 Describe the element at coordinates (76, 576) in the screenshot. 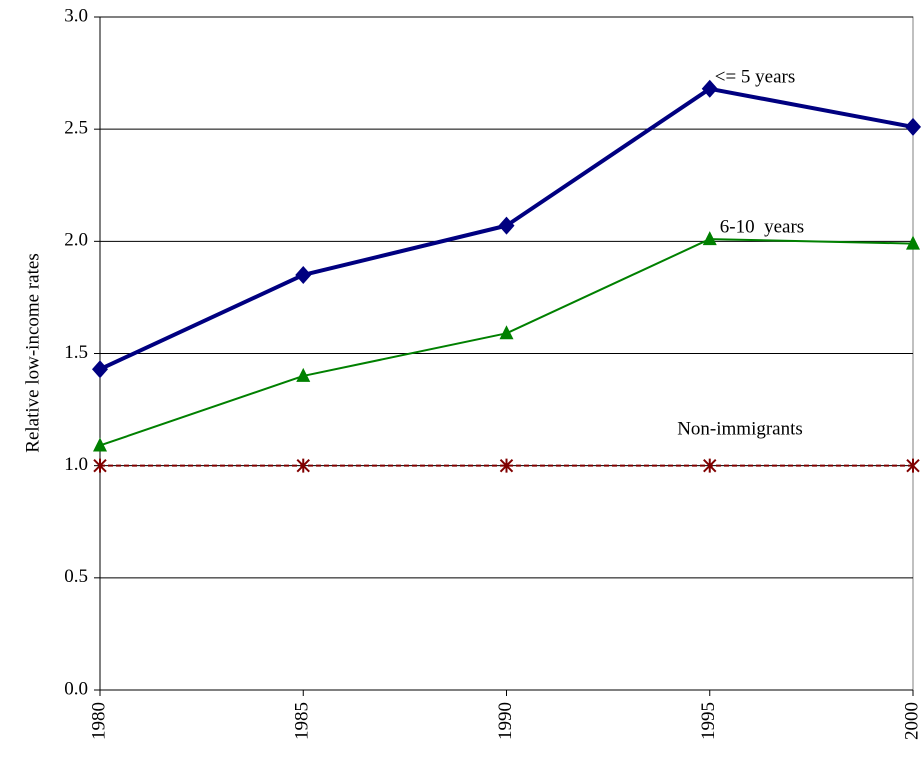

I see `y-tick-label: 0.5` at that location.